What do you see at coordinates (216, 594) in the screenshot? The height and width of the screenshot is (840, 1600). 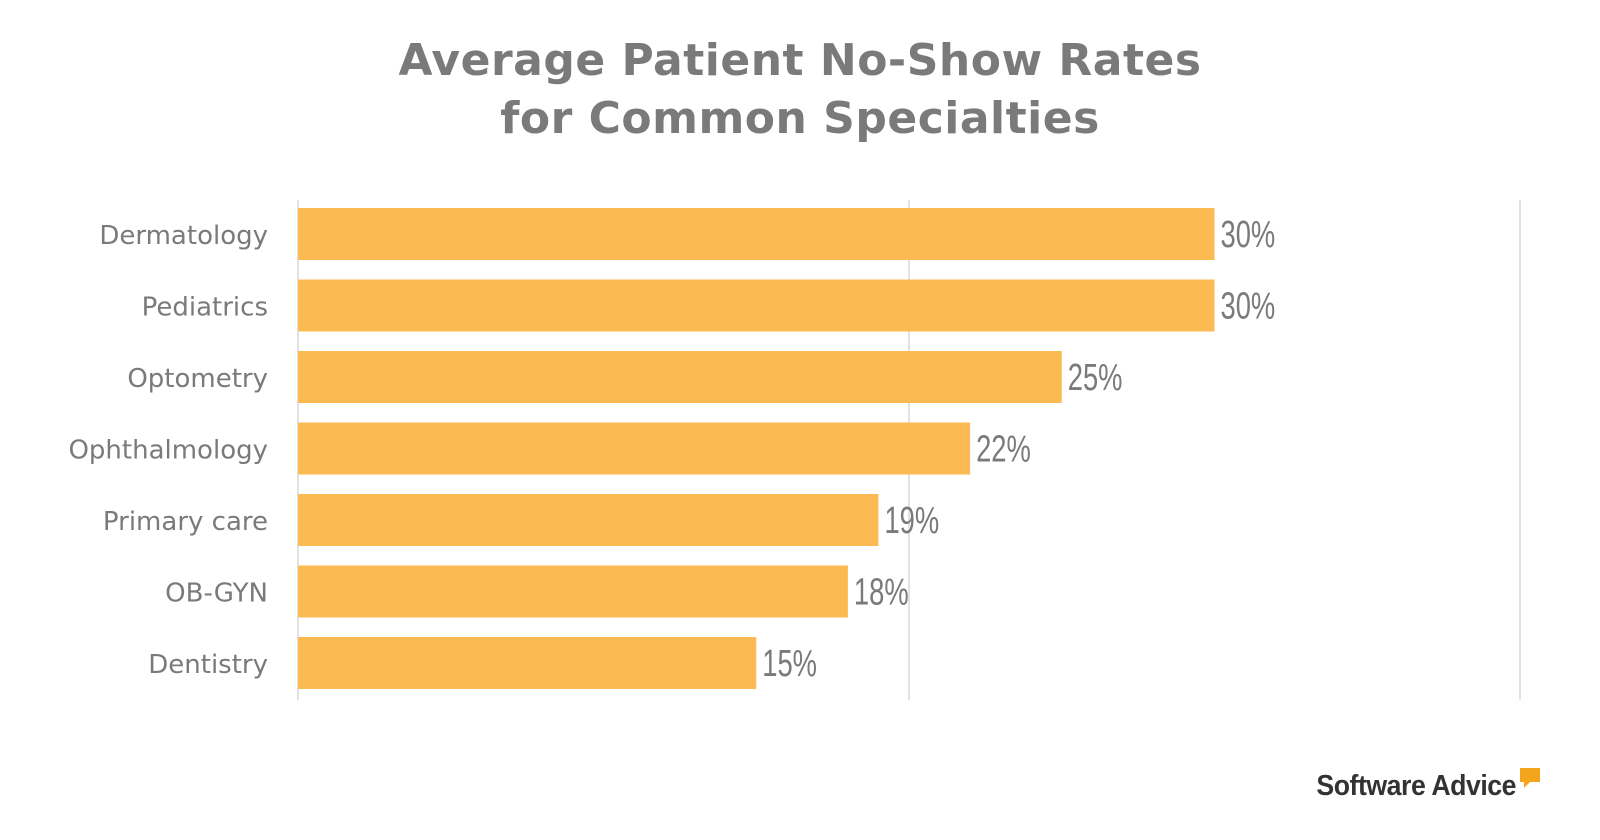 I see `category-label-5: OB-GYN` at bounding box center [216, 594].